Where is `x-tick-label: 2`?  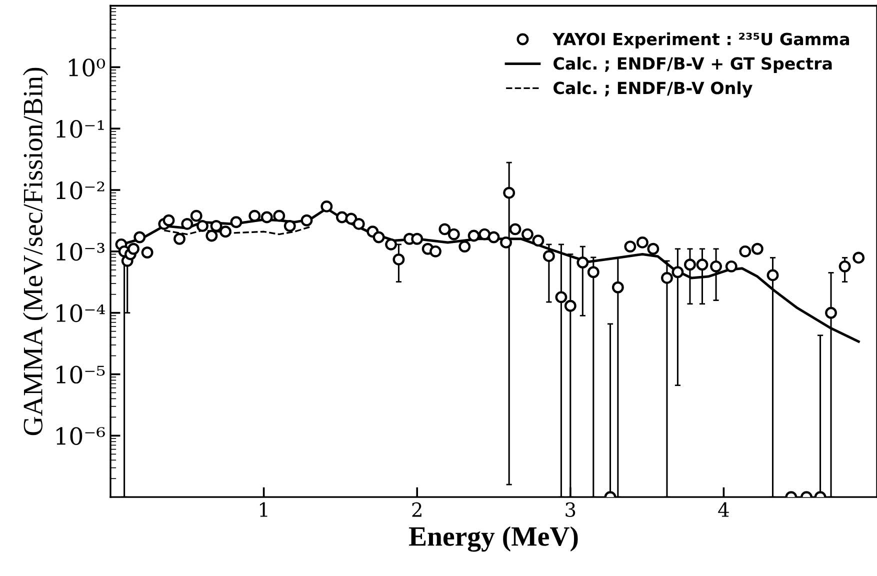 x-tick-label: 2 is located at coordinates (417, 509).